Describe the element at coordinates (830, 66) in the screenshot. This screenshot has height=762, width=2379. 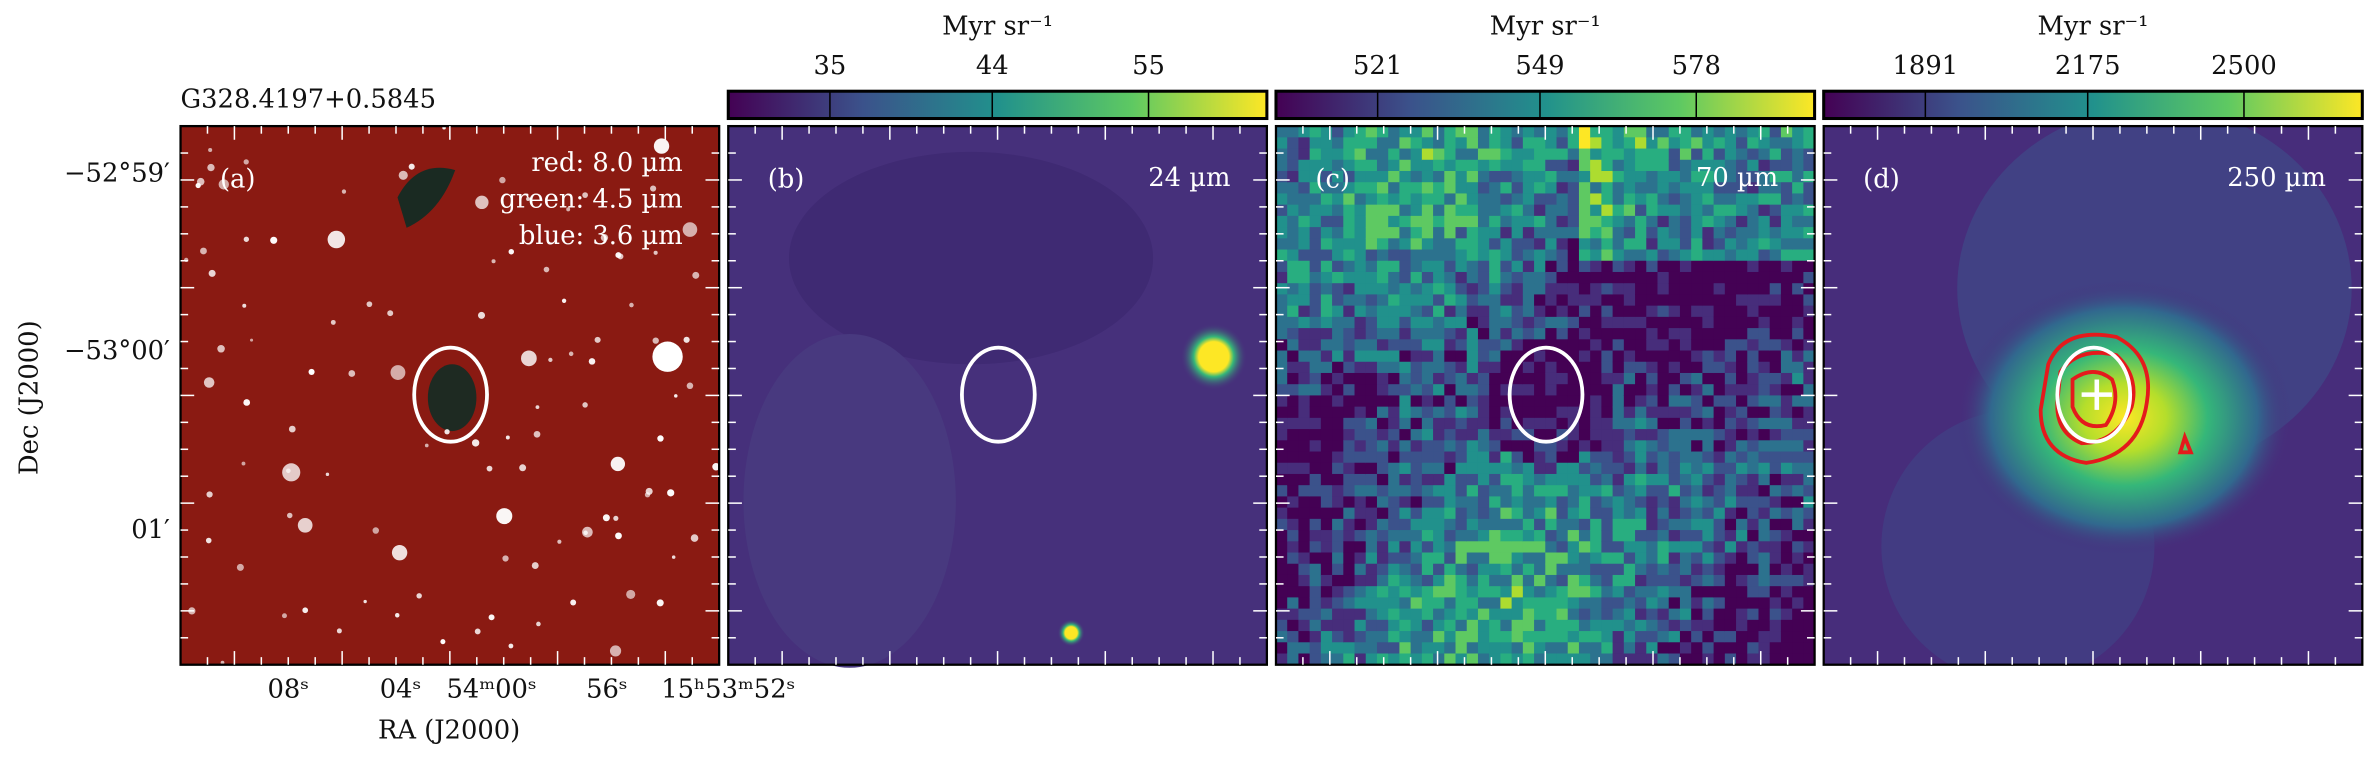
I see `colorbar-tick-label: 35` at that location.